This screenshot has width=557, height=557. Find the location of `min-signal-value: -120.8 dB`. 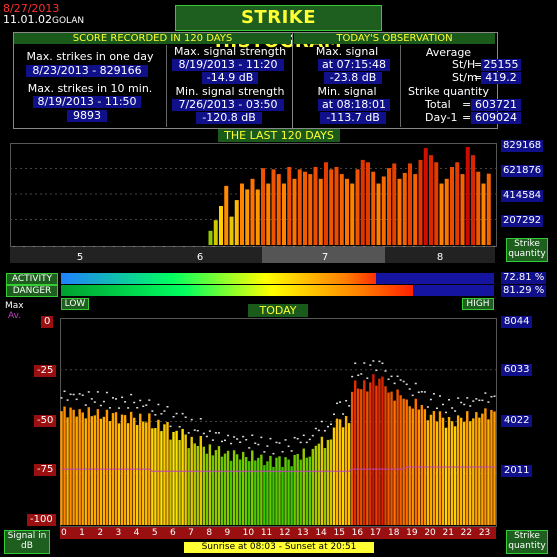

min-signal-value: -120.8 dB is located at coordinates (229, 118).